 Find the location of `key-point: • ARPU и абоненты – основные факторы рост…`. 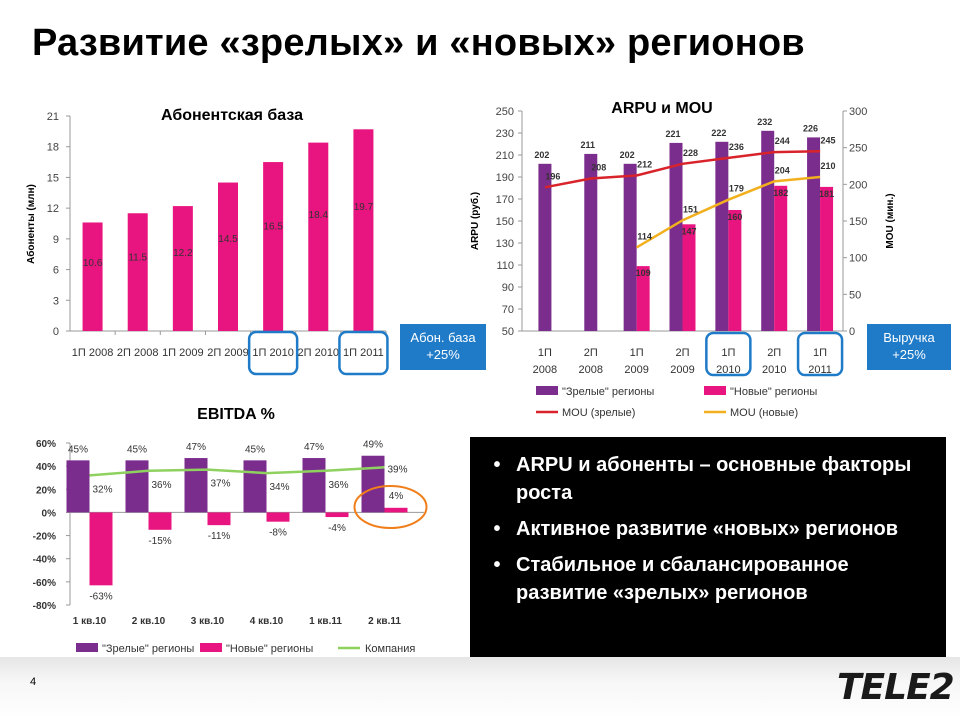

key-point: • ARPU и абоненты – основные факторы рост… is located at coordinates (703, 479).